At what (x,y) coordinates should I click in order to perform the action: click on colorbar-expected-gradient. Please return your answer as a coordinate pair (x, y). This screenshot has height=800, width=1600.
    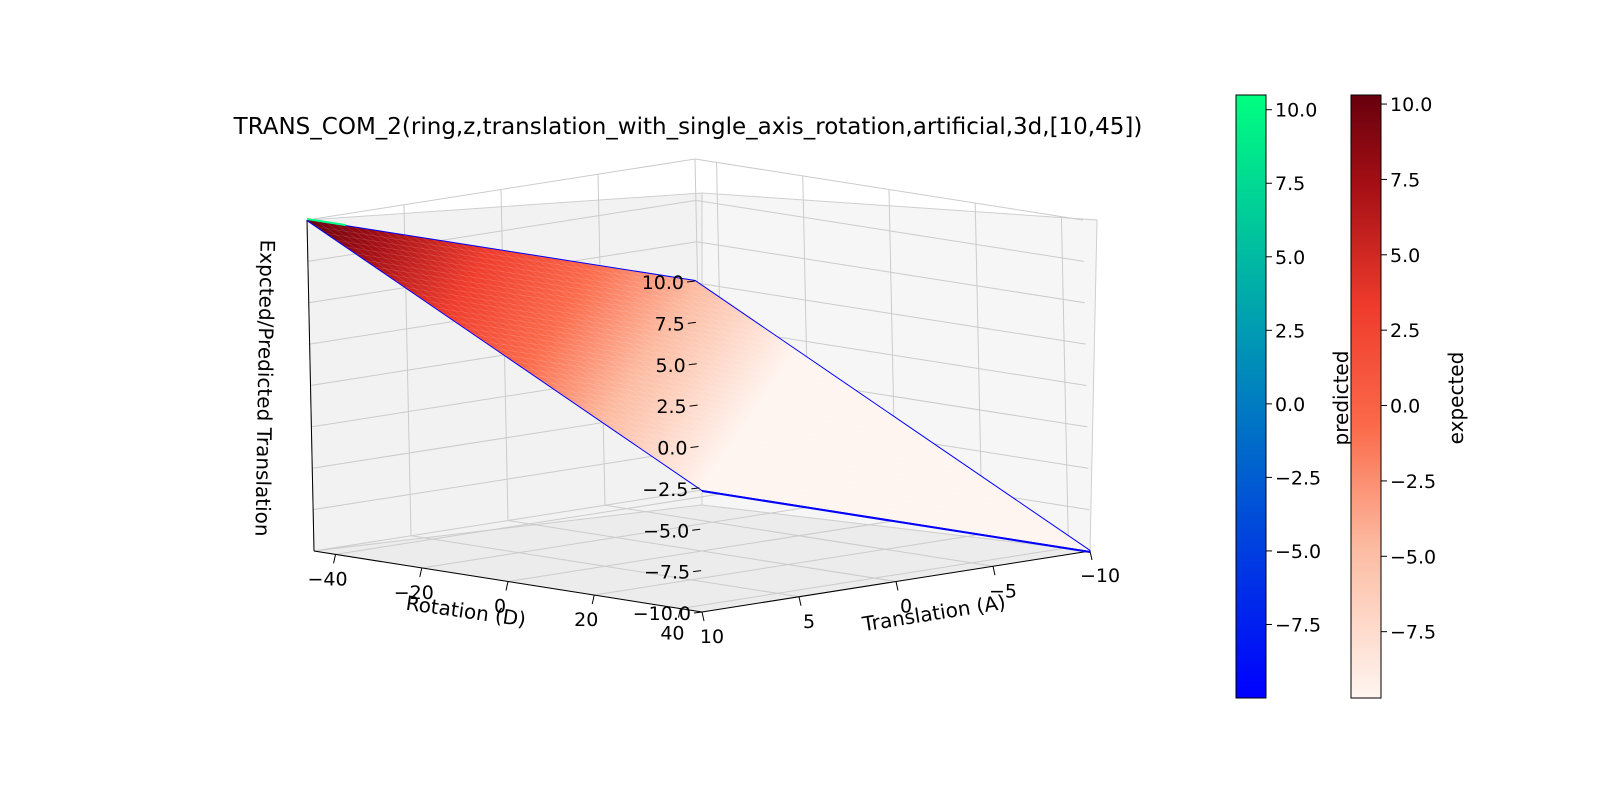
    Looking at the image, I should click on (1366, 396).